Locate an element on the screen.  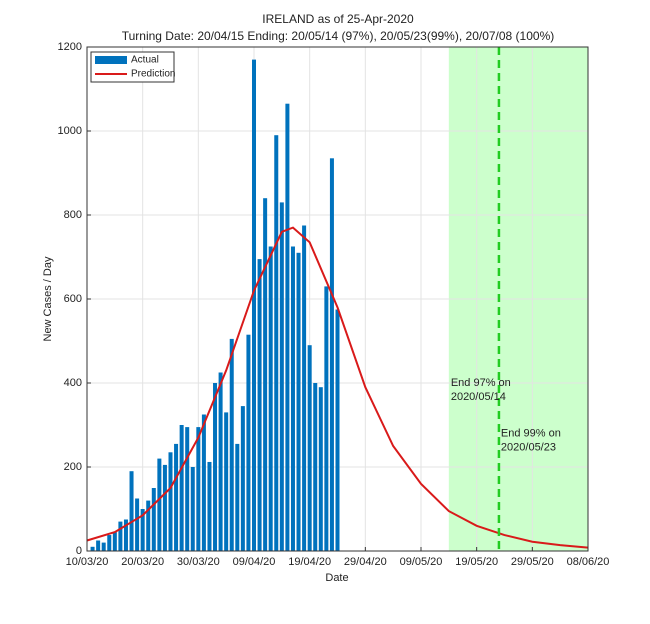
x-tick-label: 09/04/20 is located at coordinates (254, 562).